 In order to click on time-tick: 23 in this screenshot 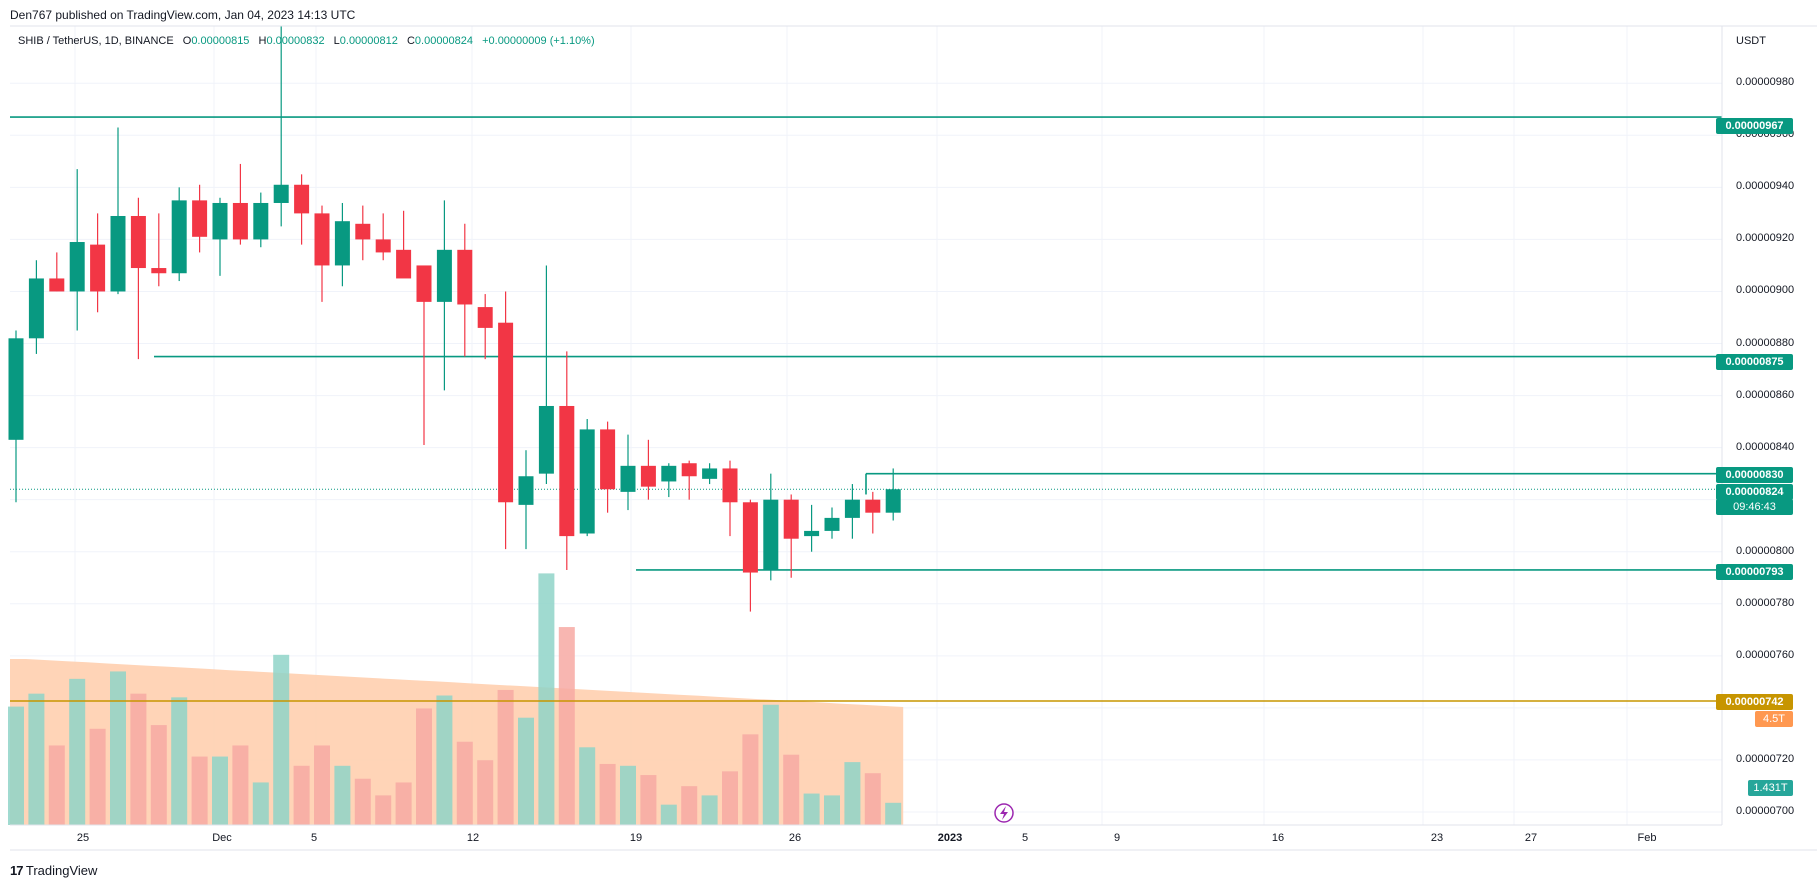, I will do `click(1437, 838)`.